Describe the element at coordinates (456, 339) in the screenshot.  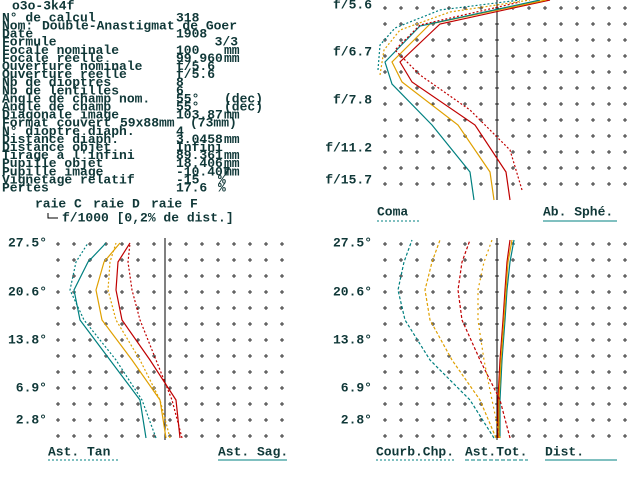
I see `field-curves` at that location.